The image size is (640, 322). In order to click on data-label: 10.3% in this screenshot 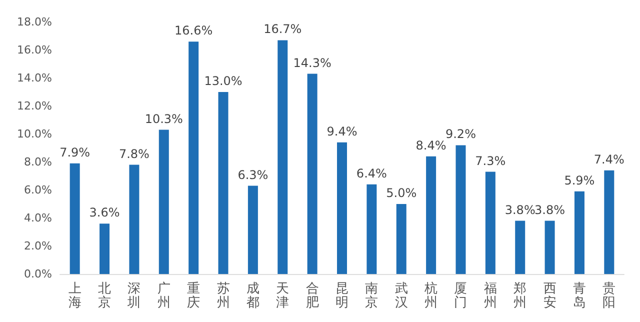, I will do `click(163, 119)`.